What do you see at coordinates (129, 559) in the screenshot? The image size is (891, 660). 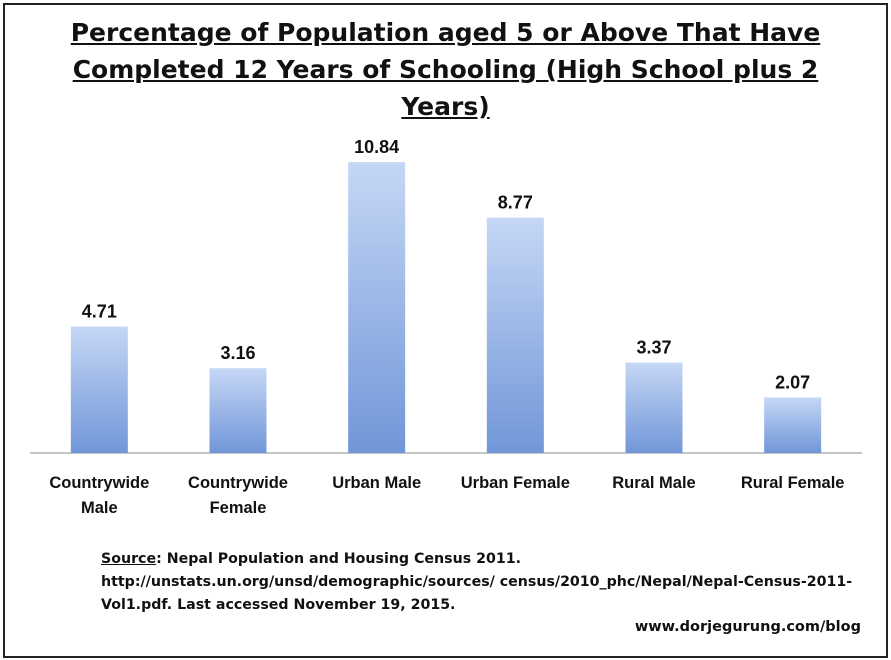 I see `source-label: Source` at bounding box center [129, 559].